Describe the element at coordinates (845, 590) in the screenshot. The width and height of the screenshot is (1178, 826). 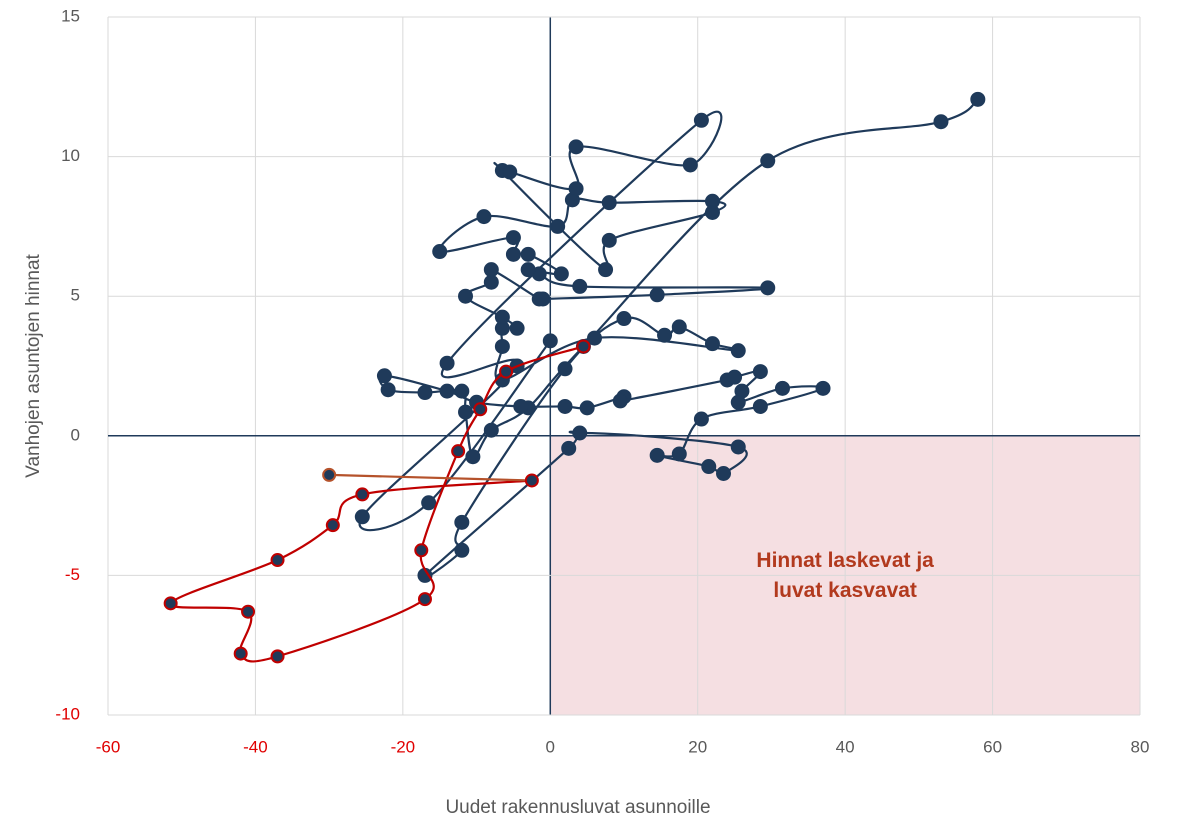
I see `annotation: luvat kasvavat` at that location.